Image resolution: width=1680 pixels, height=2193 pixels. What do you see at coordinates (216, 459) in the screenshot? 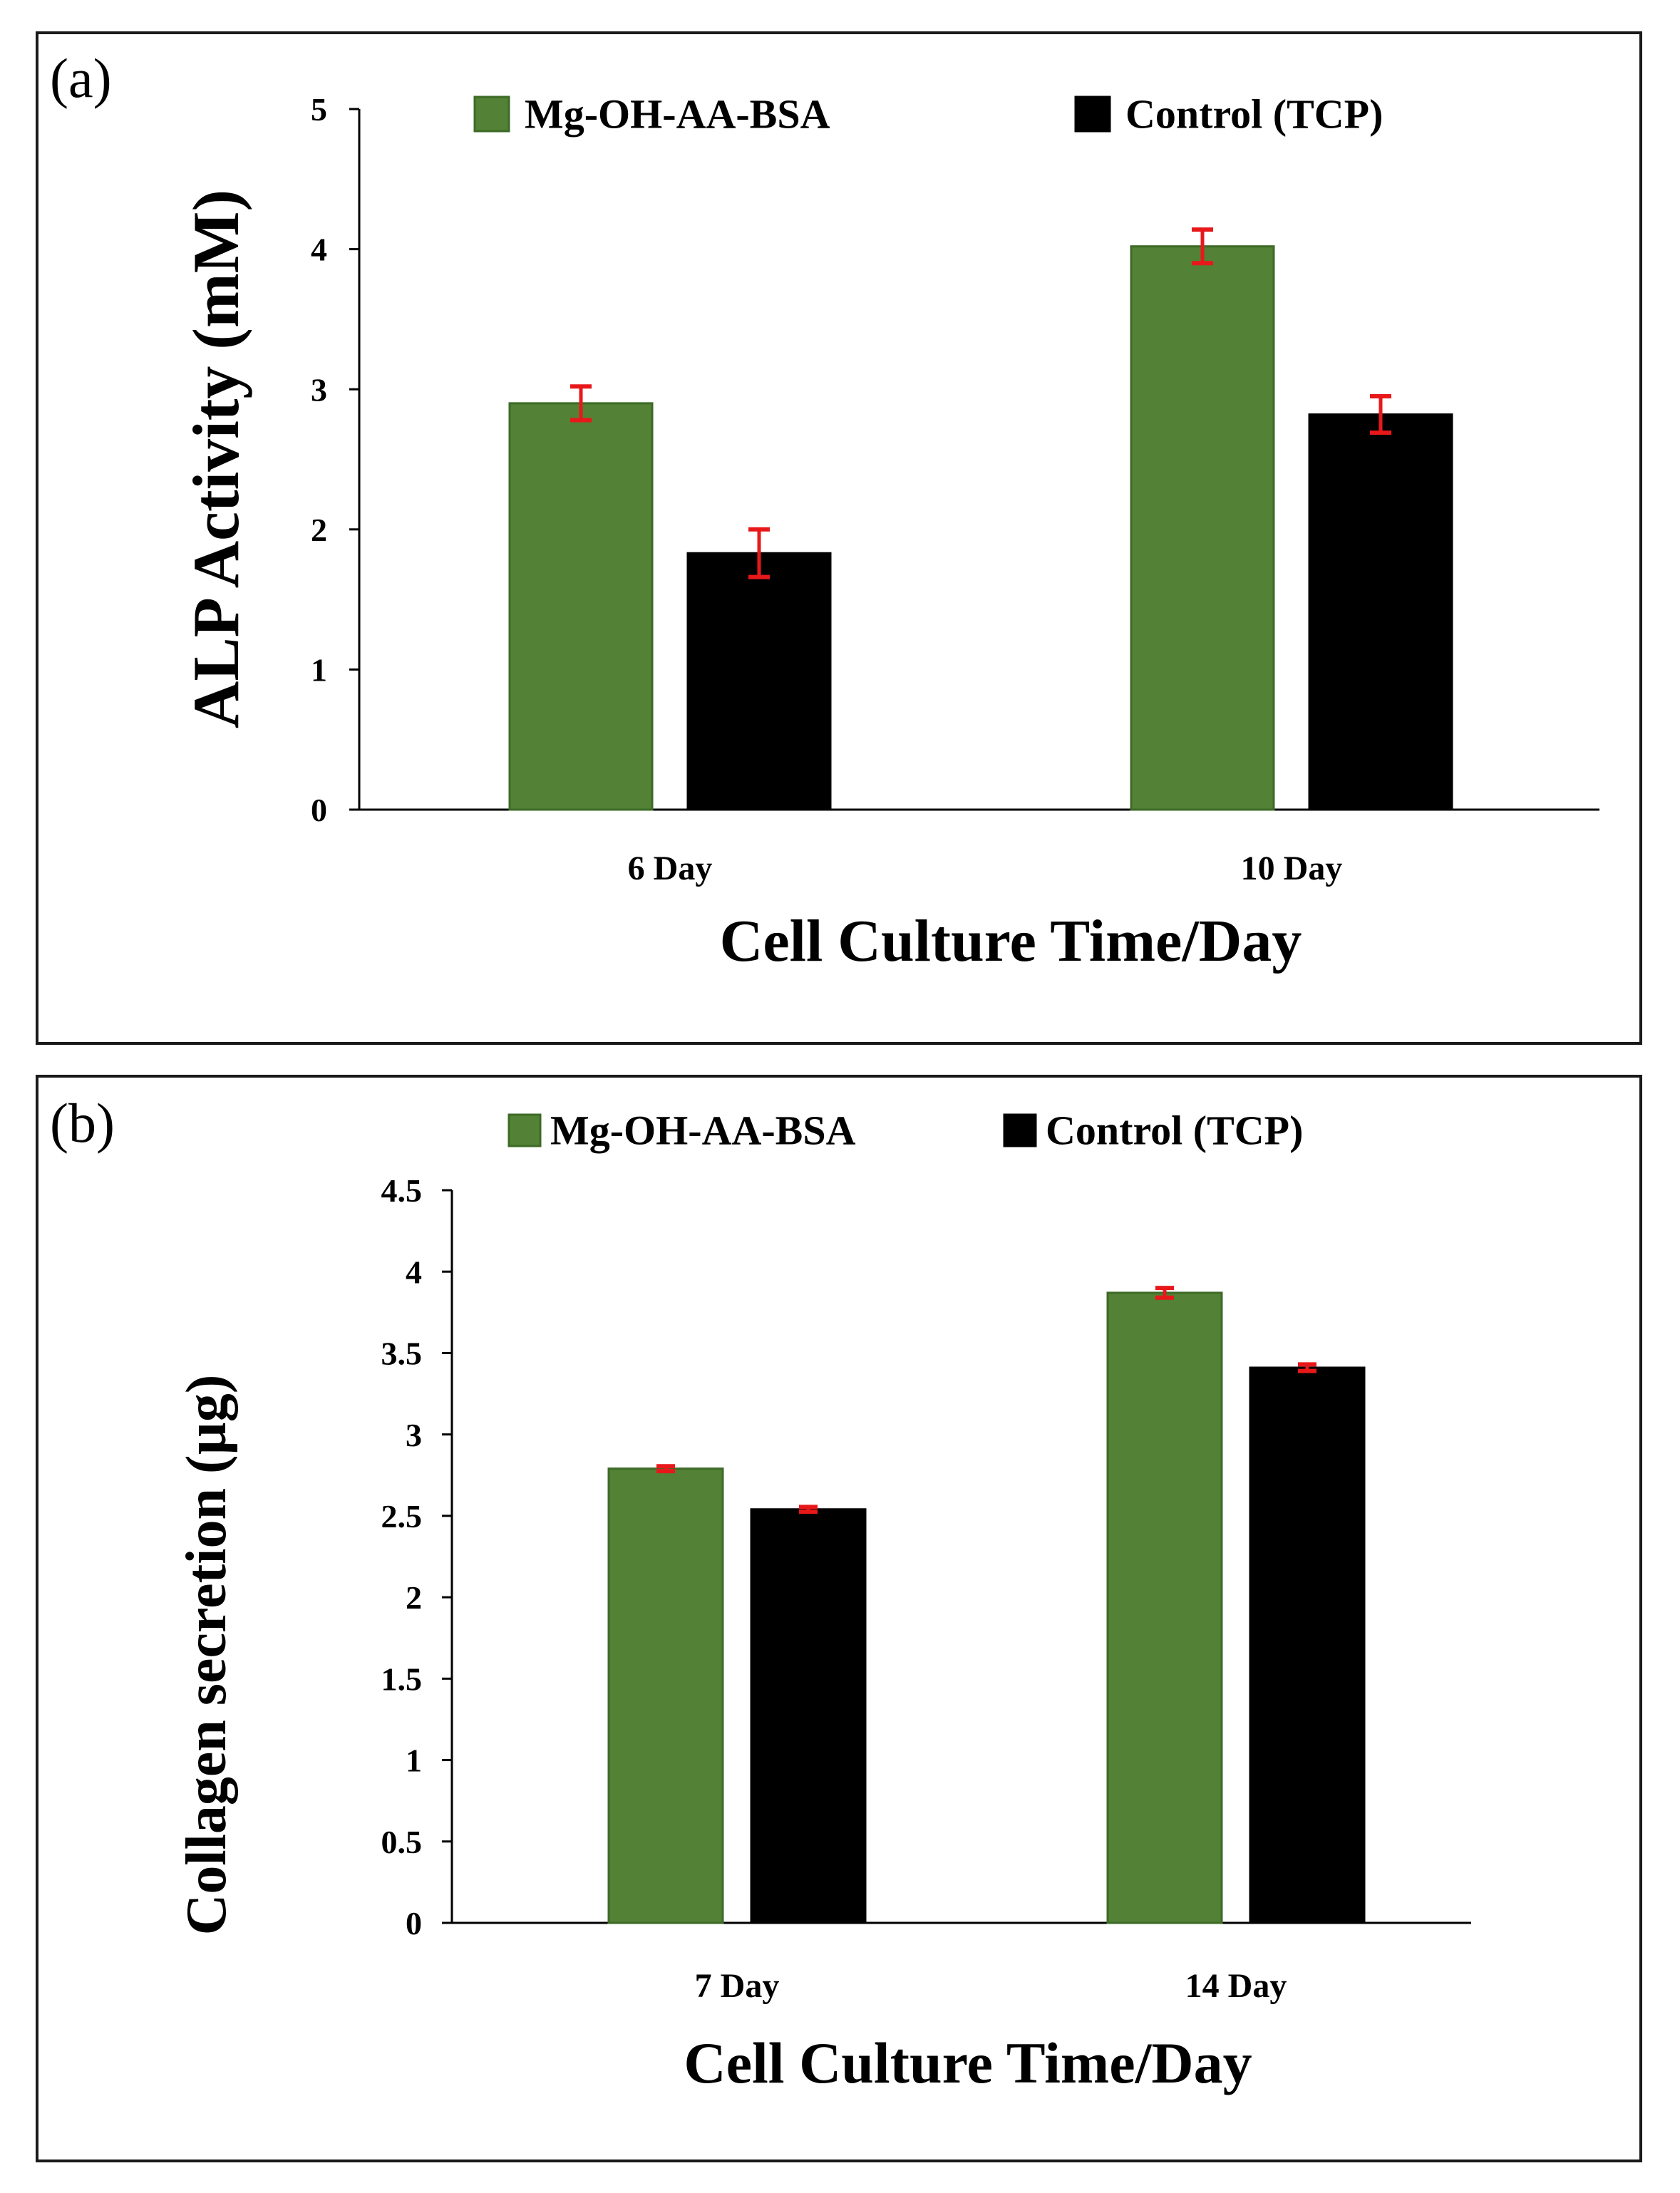
I see `y-axis-title: ALP Activity (mM)` at bounding box center [216, 459].